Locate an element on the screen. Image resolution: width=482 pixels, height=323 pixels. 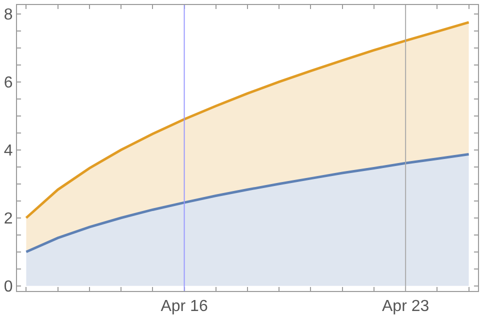
x-tick-label: Apr 23 is located at coordinates (406, 307).